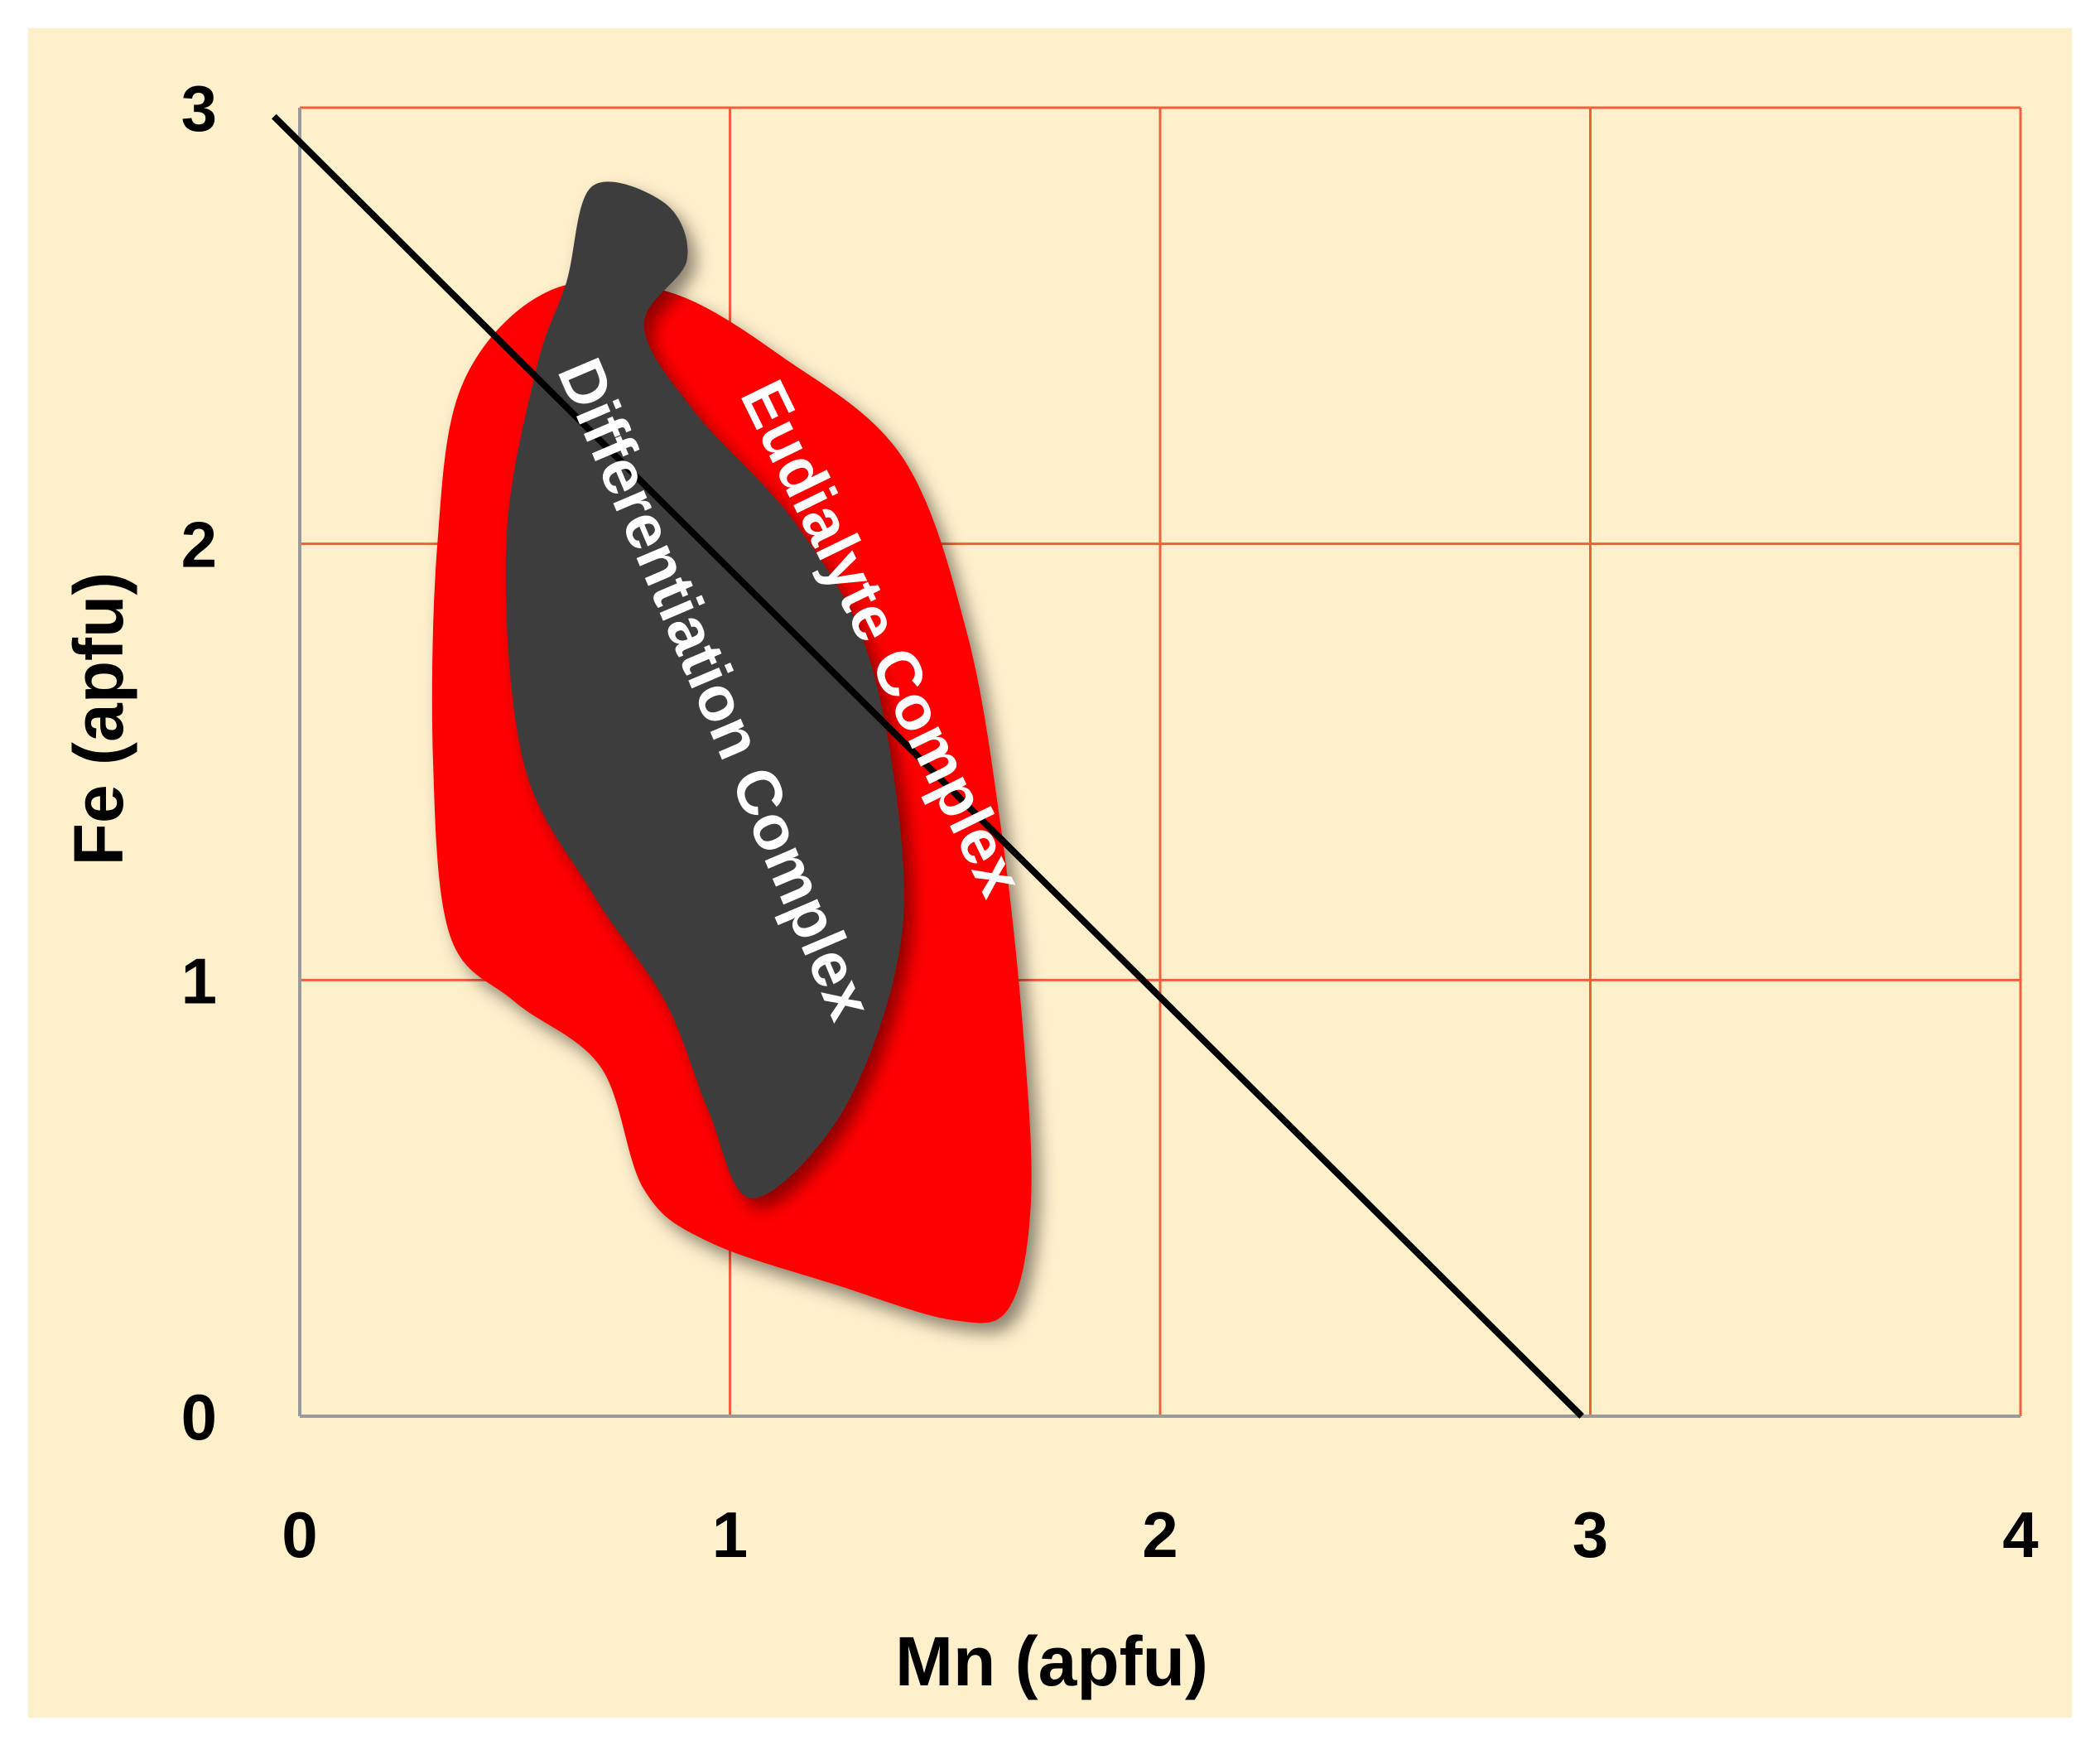 This screenshot has height=1745, width=2100. I want to click on y-tick-label: 3, so click(199, 108).